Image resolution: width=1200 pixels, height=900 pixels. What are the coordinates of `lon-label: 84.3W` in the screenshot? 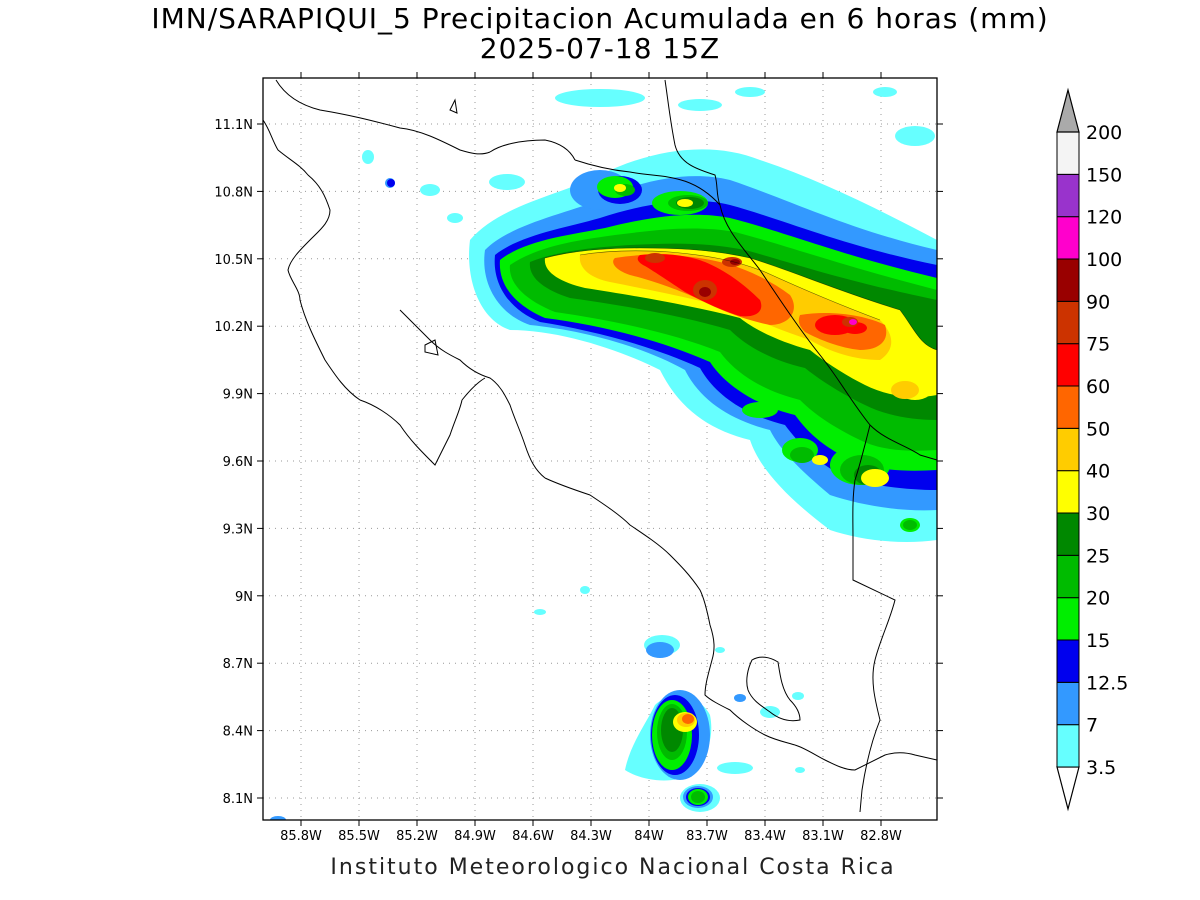 It's located at (591, 836).